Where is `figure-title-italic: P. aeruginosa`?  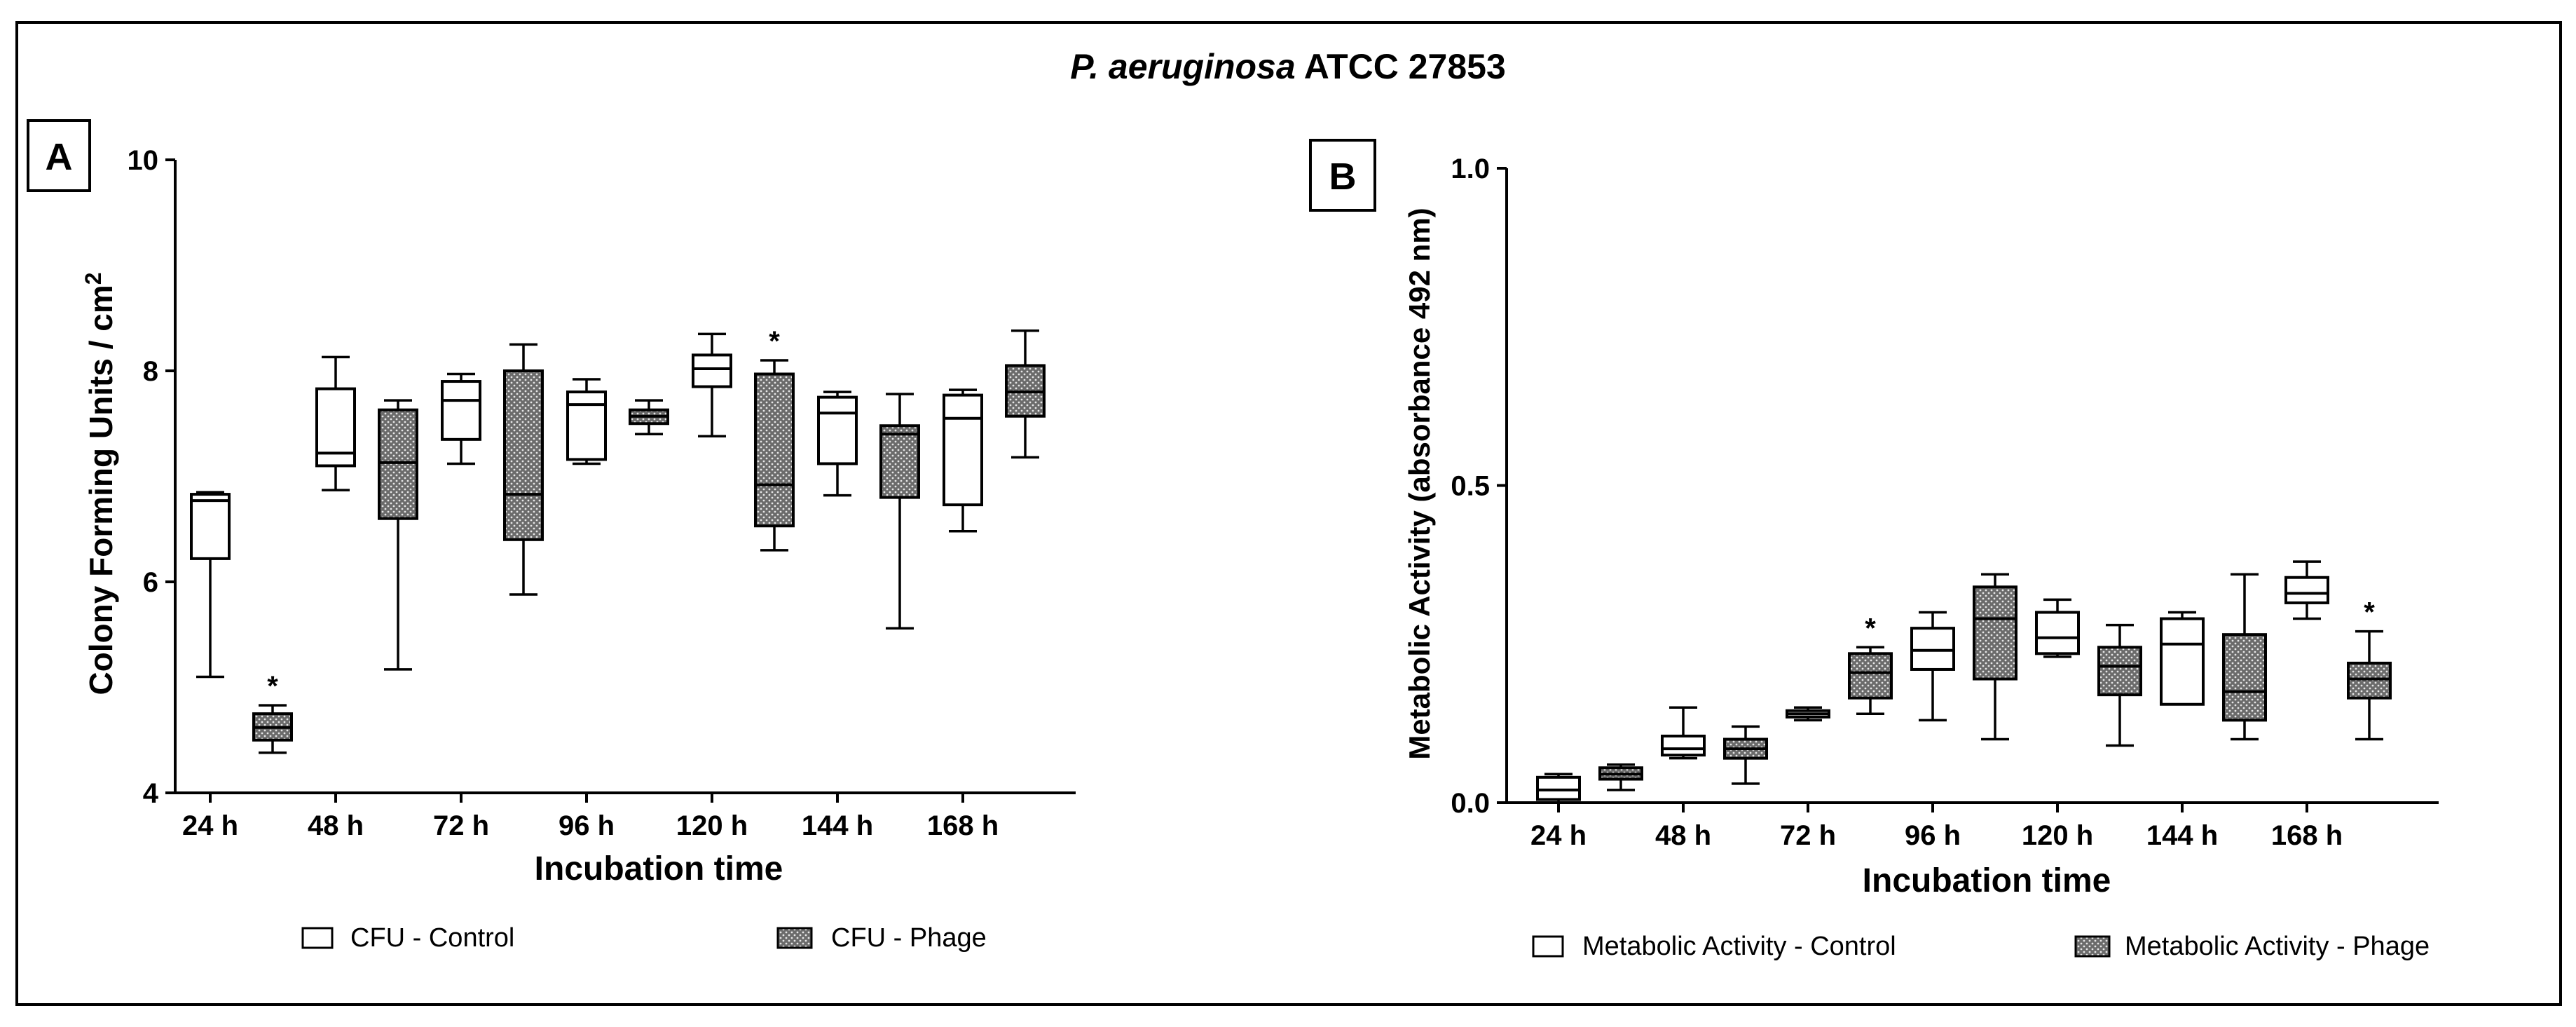
figure-title-italic: P. aeruginosa is located at coordinates (1182, 66).